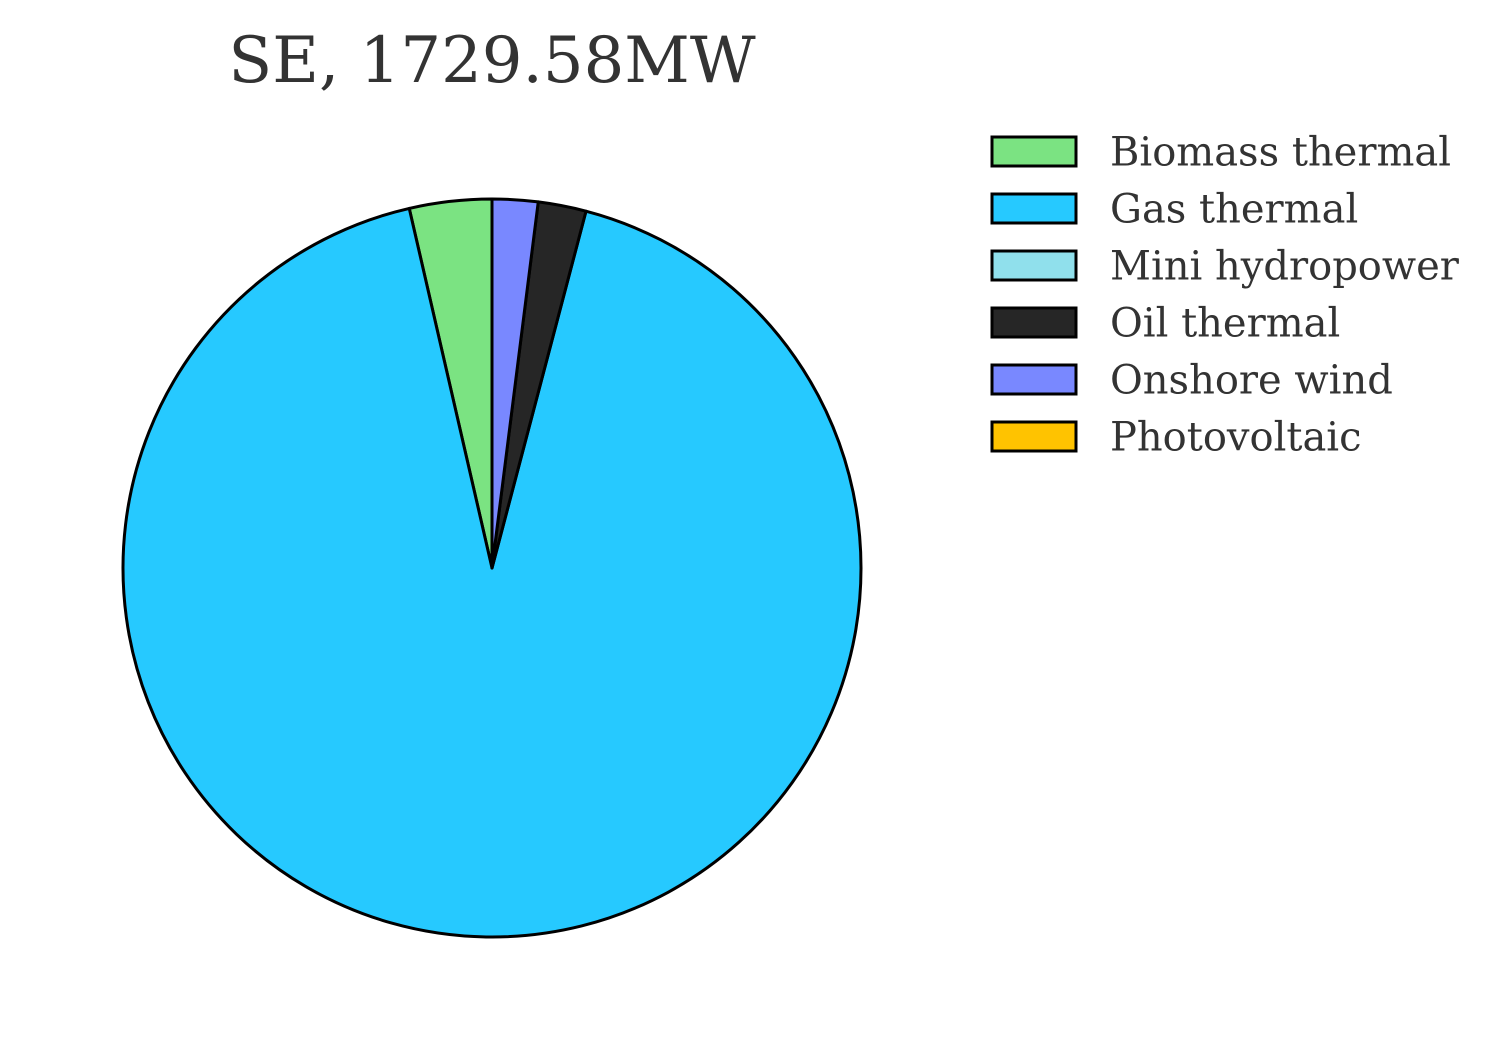 The width and height of the screenshot is (1511, 1060). What do you see at coordinates (491, 61) in the screenshot?
I see `chart-title: SE, 1729.58MW` at bounding box center [491, 61].